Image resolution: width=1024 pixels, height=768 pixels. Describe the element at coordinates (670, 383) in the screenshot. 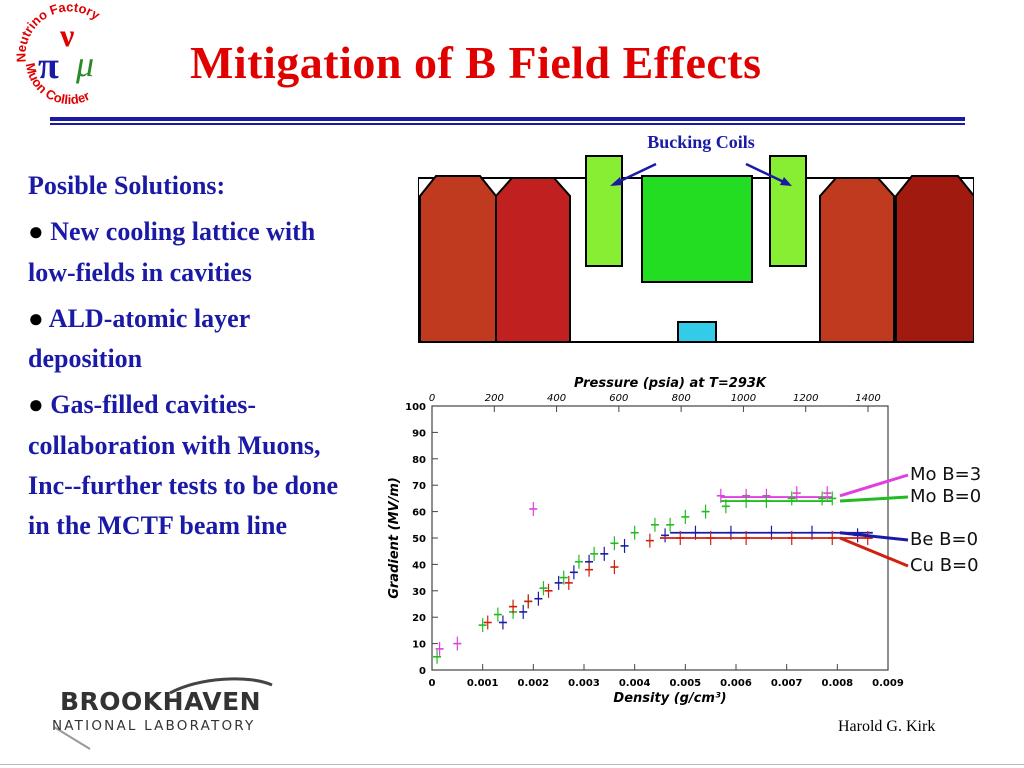

I see `plot-title: Pressure (psia) at T=293K` at that location.